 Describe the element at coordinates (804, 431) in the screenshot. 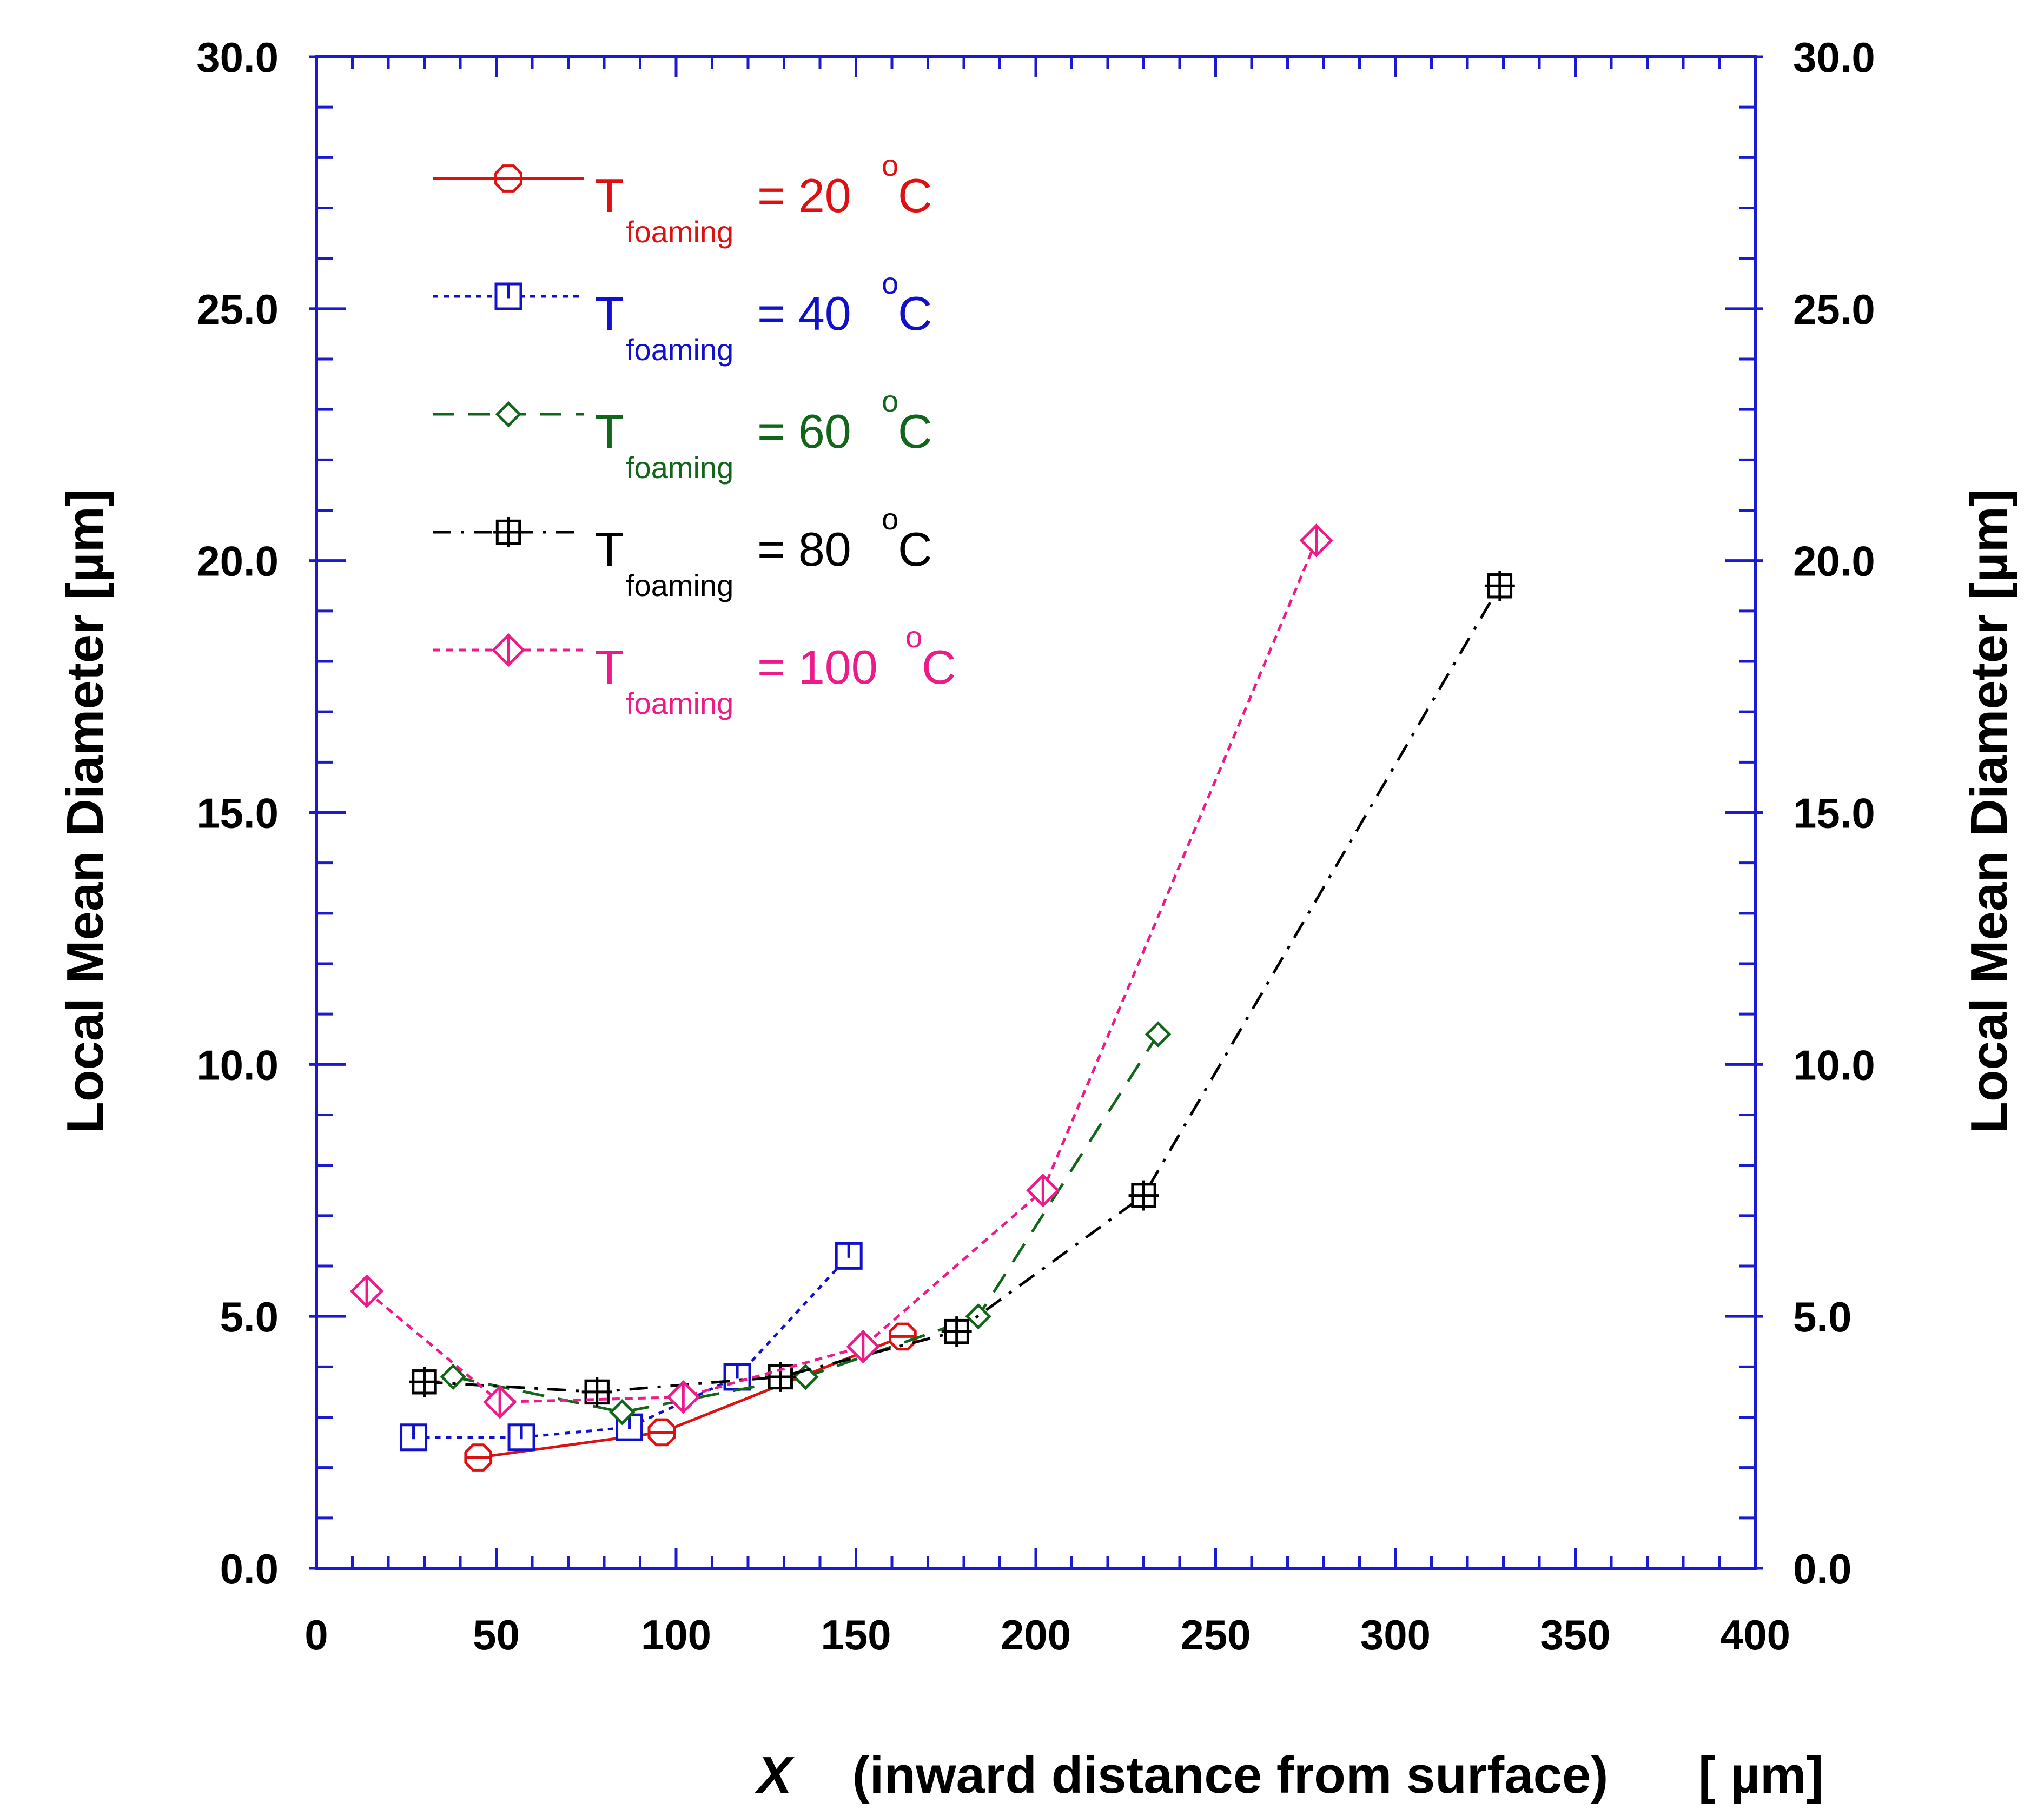

I see `legend-label-value: = 60` at that location.